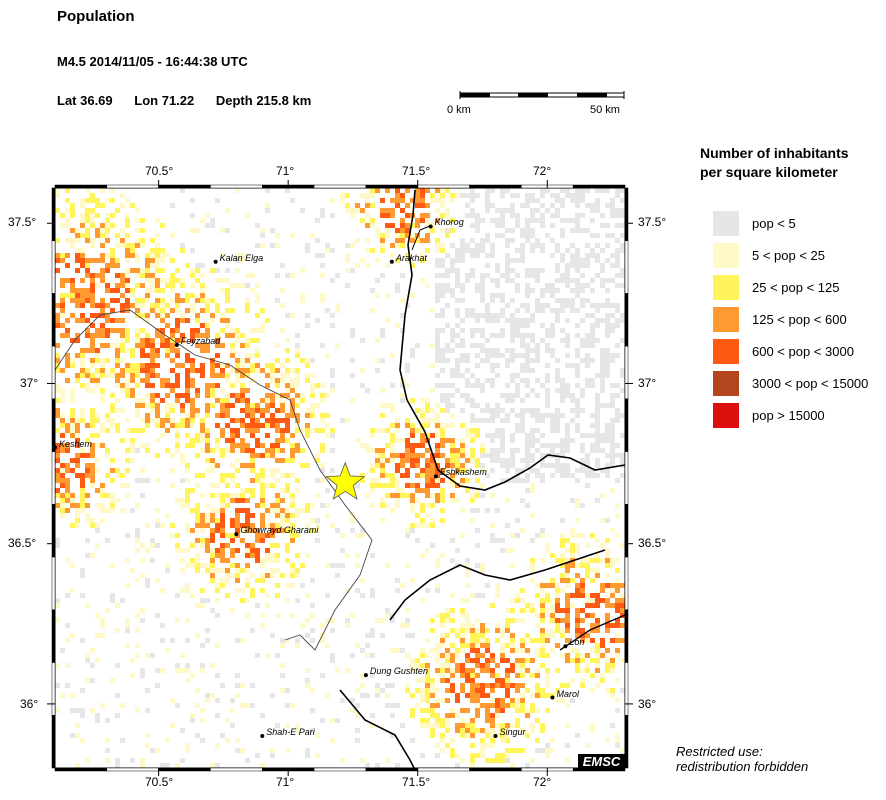 This screenshot has width=886, height=800. What do you see at coordinates (29, 383) in the screenshot?
I see `lat-tick-left-37: 37°` at bounding box center [29, 383].